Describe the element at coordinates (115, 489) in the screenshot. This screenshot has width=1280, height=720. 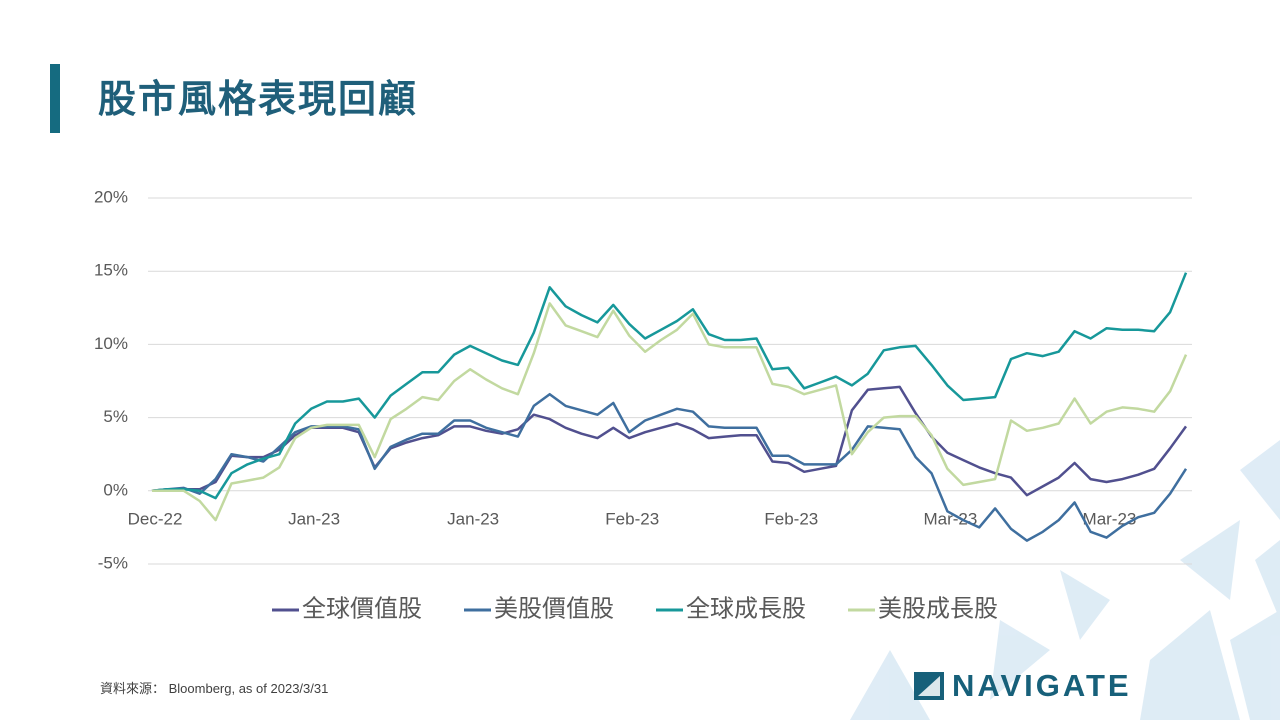
I see `y-tick-label: 0%` at that location.